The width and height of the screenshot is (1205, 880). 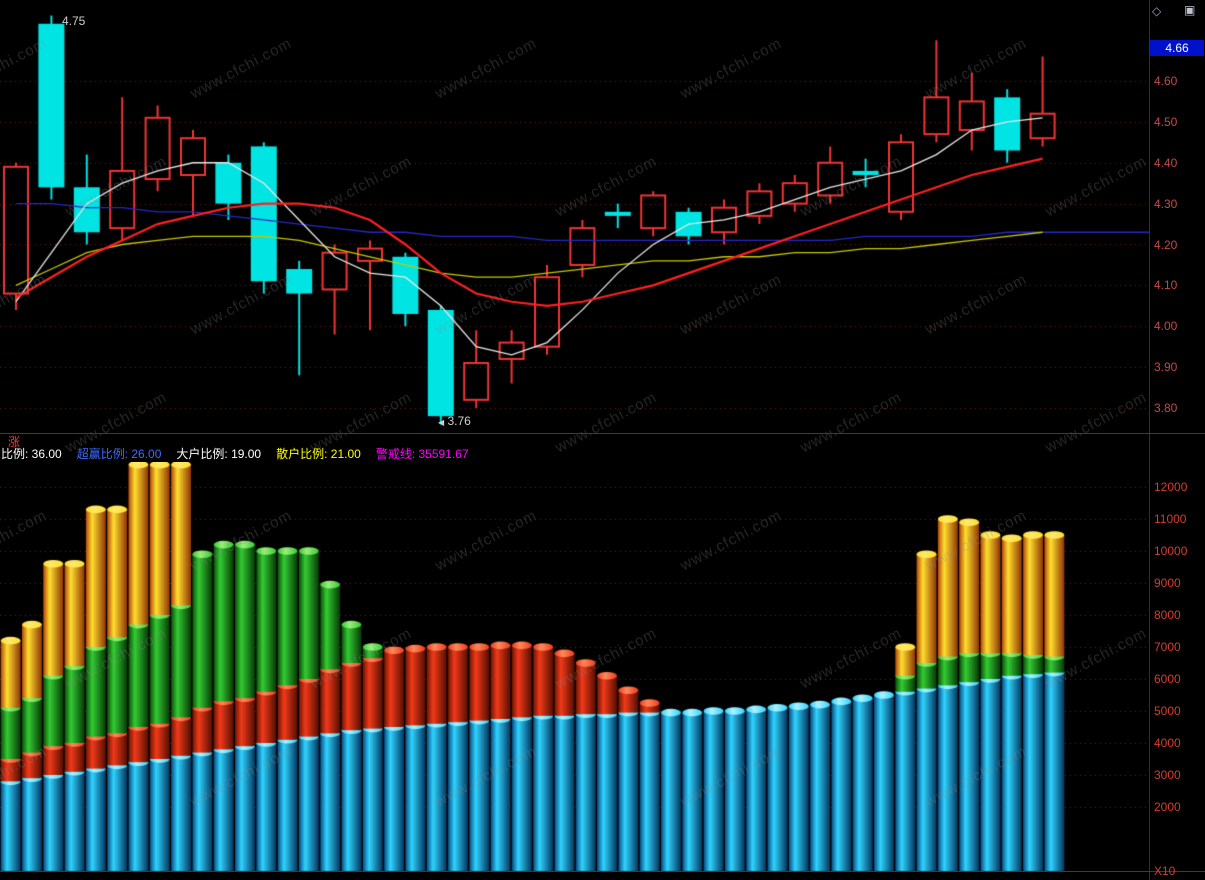 What do you see at coordinates (1157, 11) in the screenshot?
I see `diamond-icon: ◇` at bounding box center [1157, 11].